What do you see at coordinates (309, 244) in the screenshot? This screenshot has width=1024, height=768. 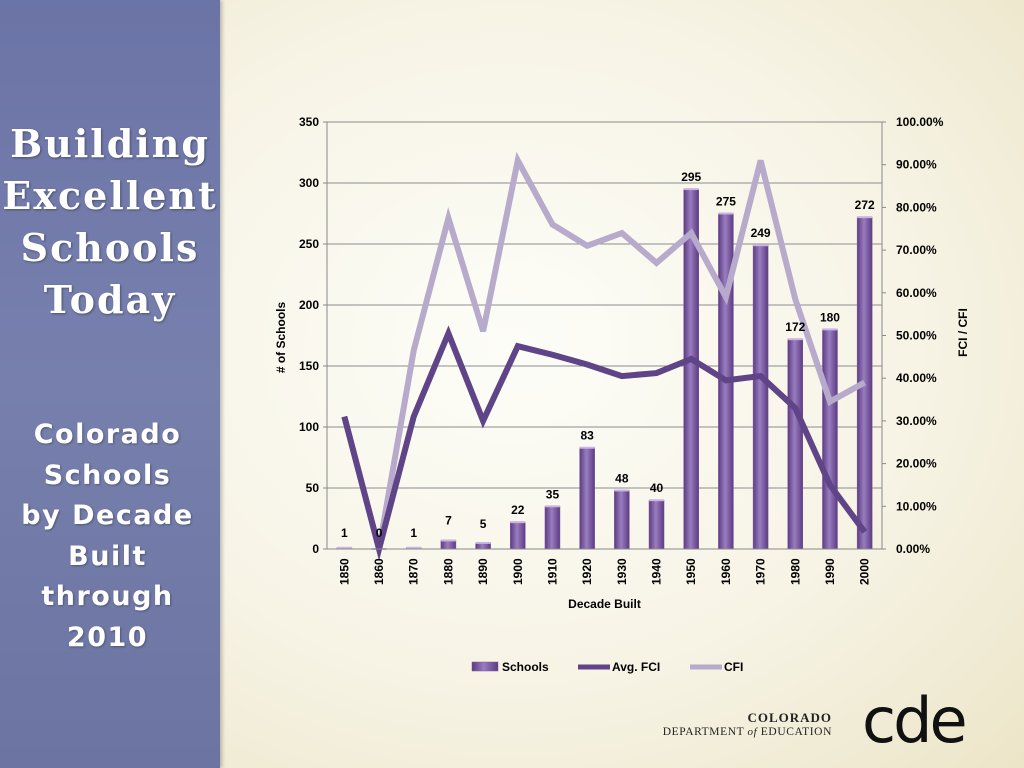 I see `y-tick-label: 250` at bounding box center [309, 244].